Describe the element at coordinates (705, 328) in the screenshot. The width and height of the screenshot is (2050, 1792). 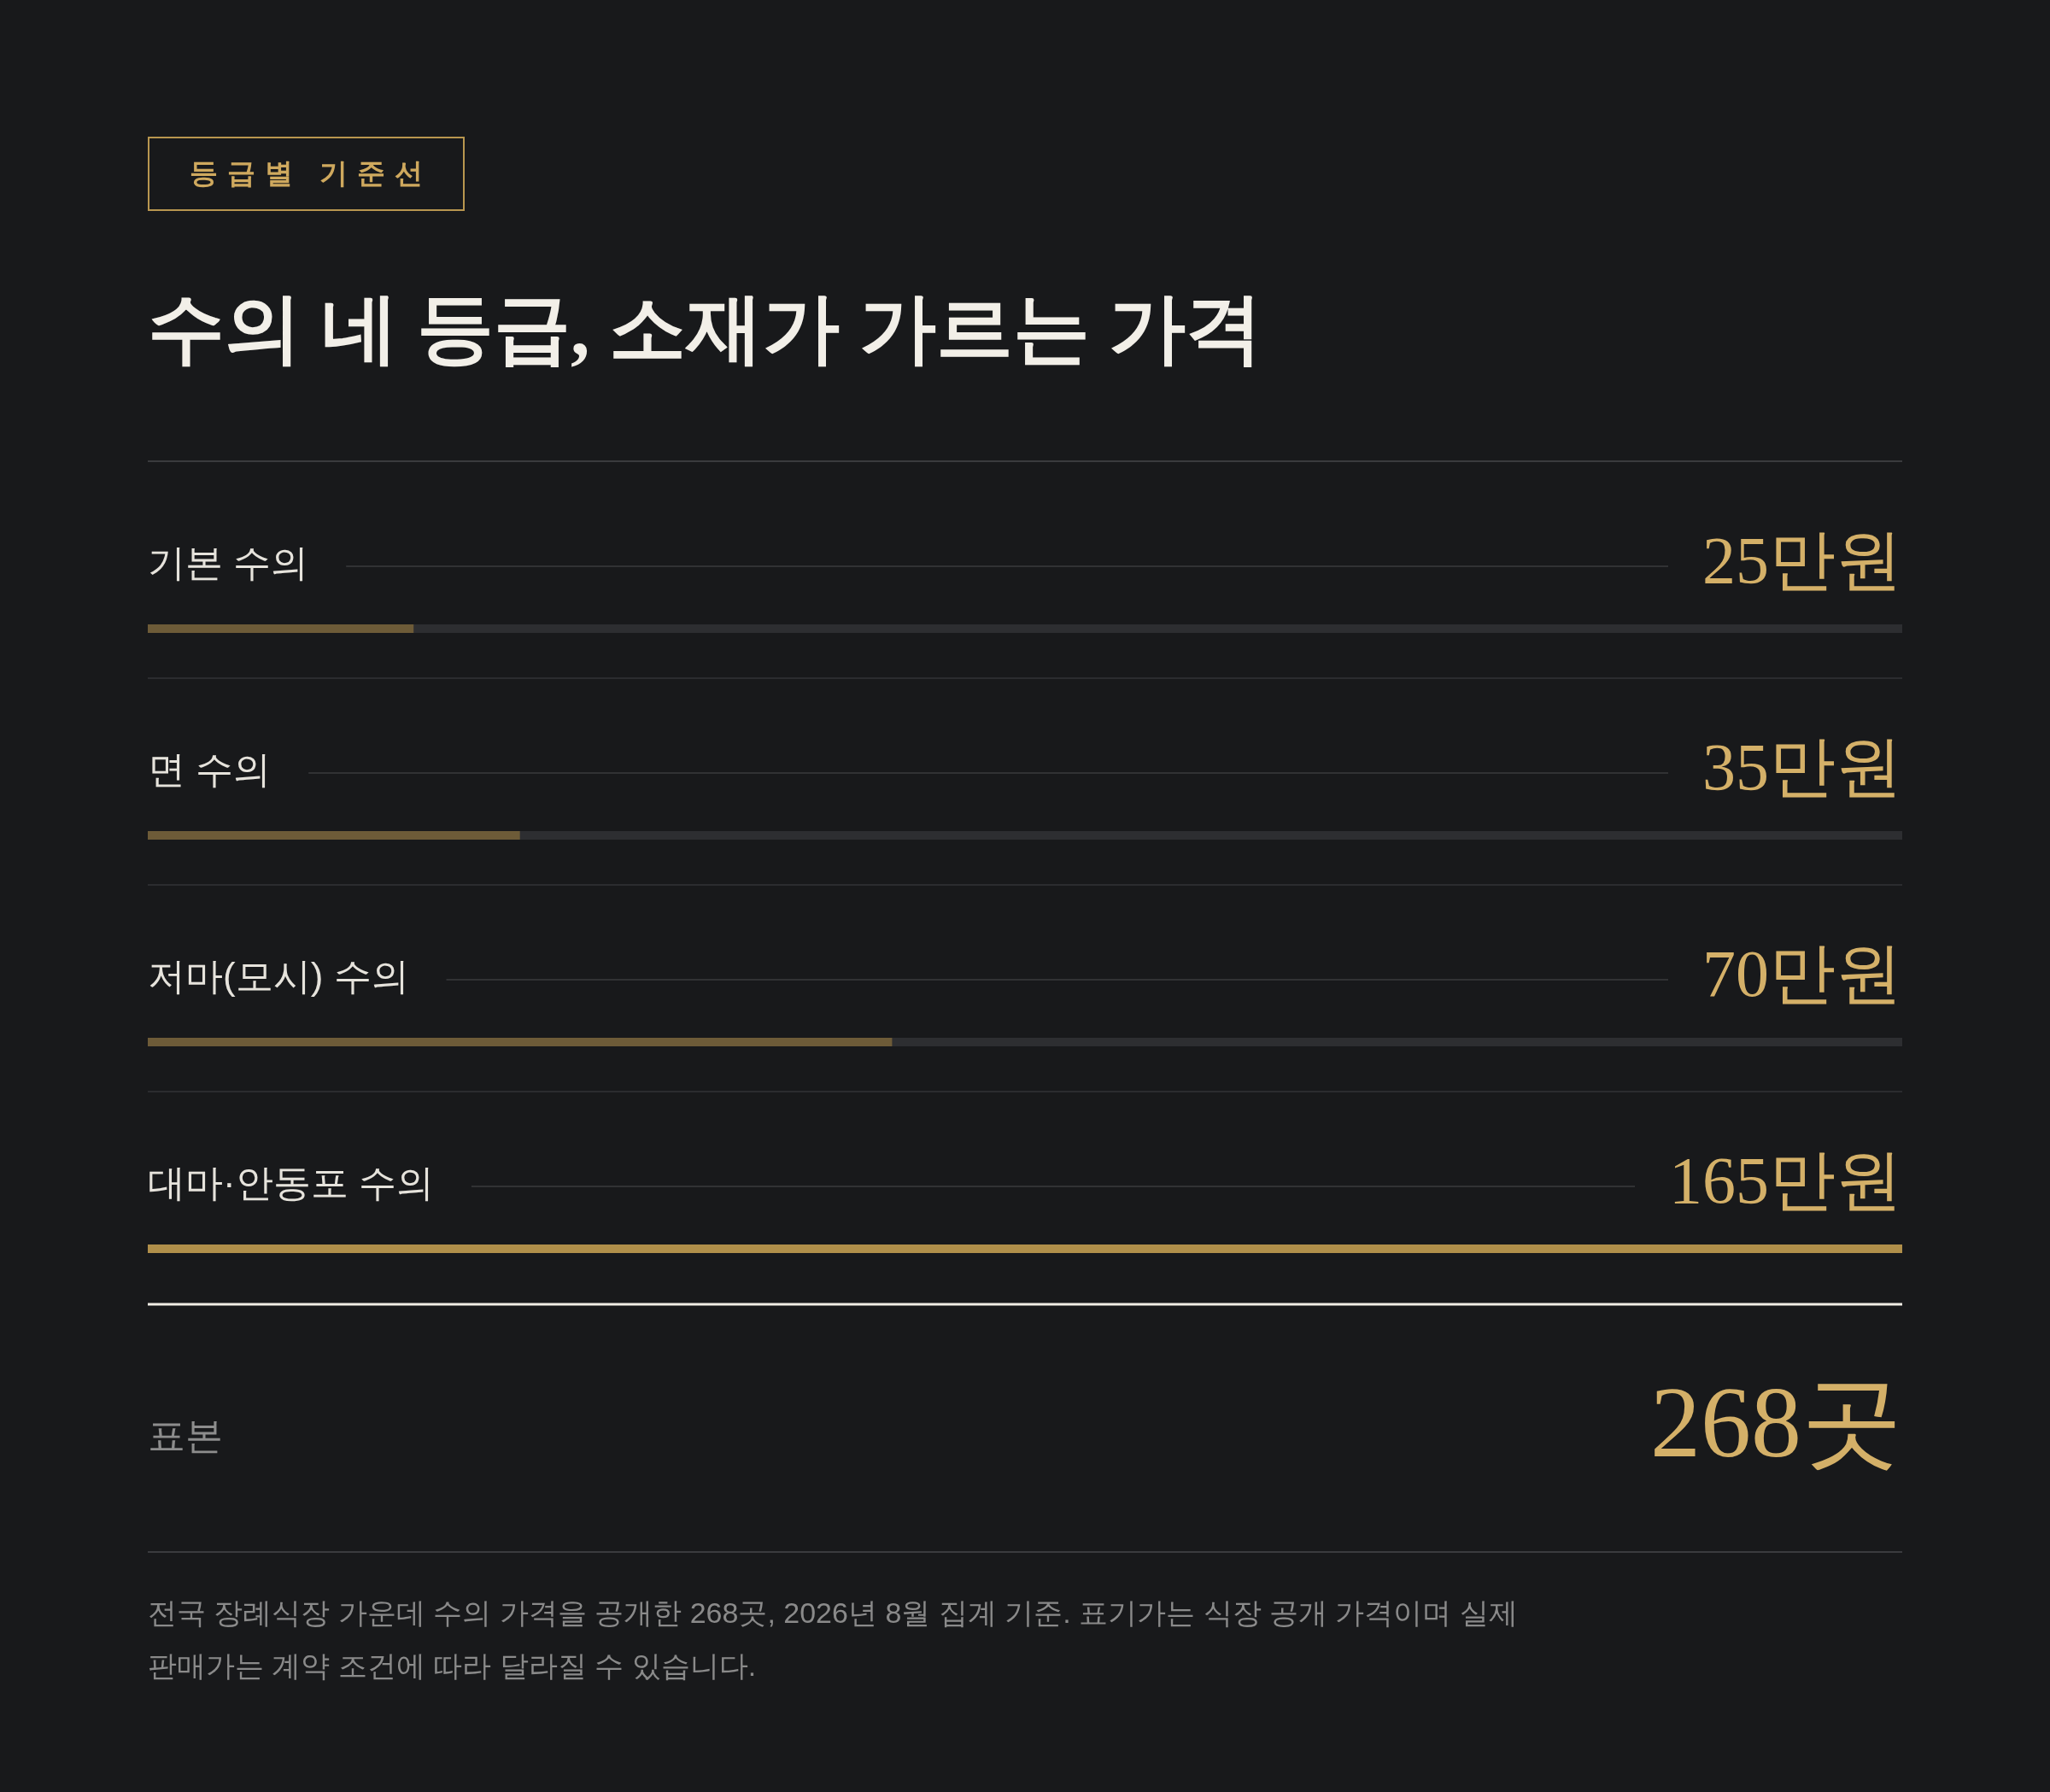
I see `chart-title: 수의 네 등급, 소재가 가르는 가격` at that location.